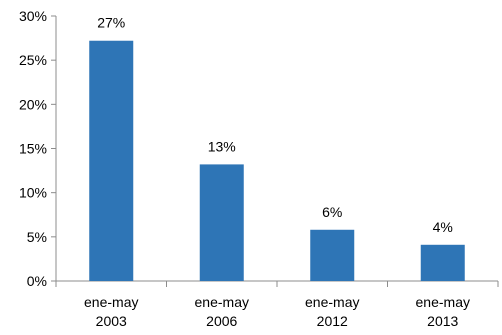 This screenshot has width=502, height=335. I want to click on x-category-label-line: 2006, so click(221, 321).